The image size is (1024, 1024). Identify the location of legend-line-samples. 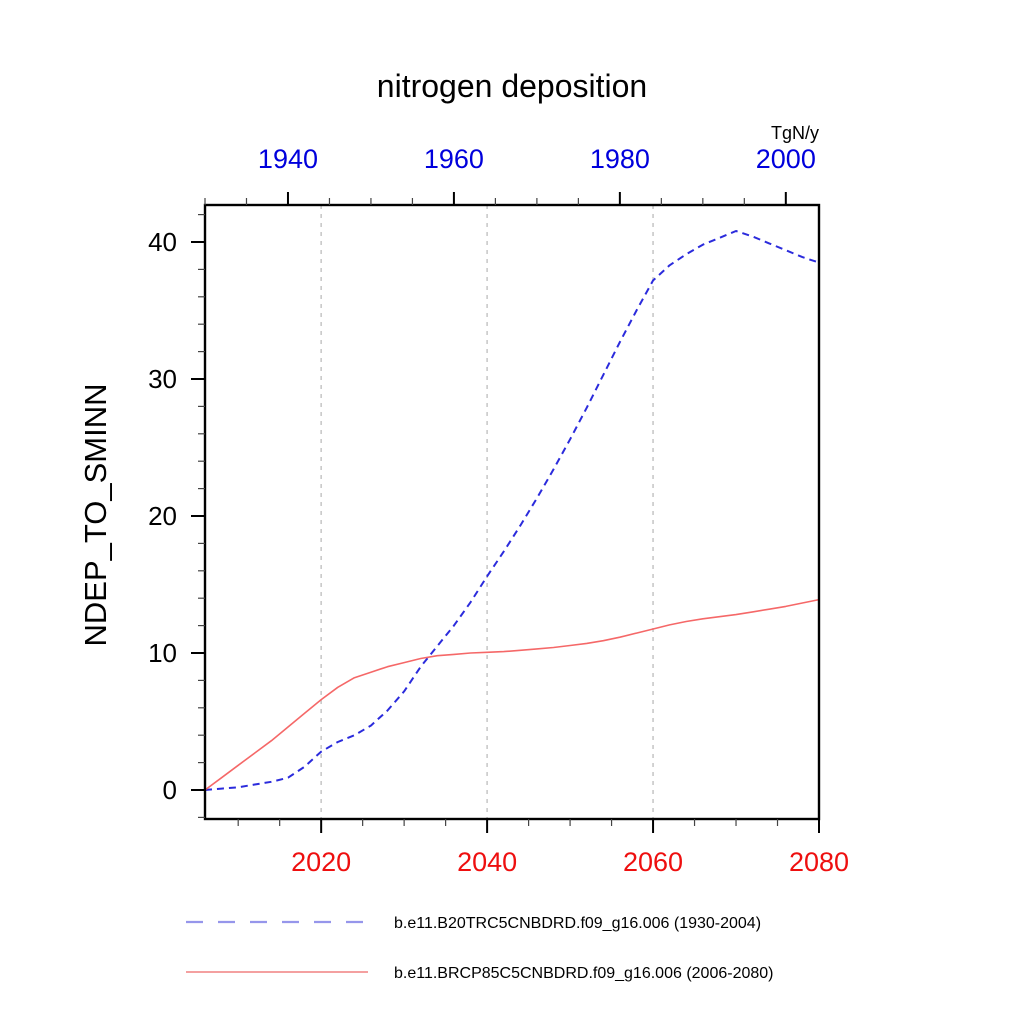
(277, 946).